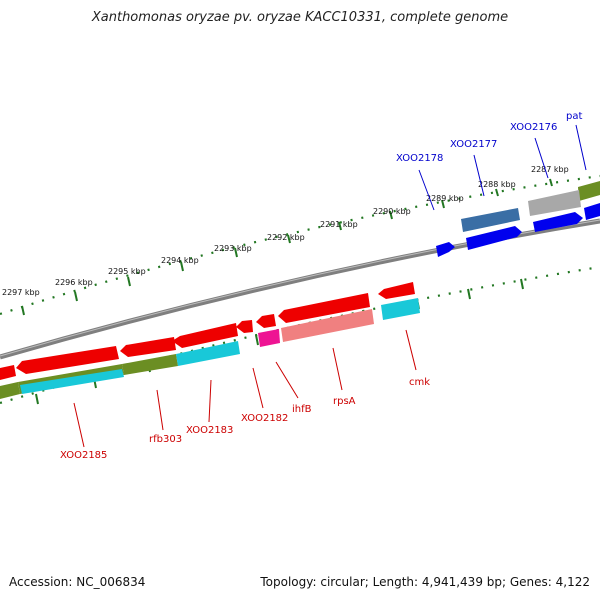 Image resolution: width=600 pixels, height=600 pixels. Describe the element at coordinates (502, 167) in the screenshot. I see `forward-leaders` at that location.